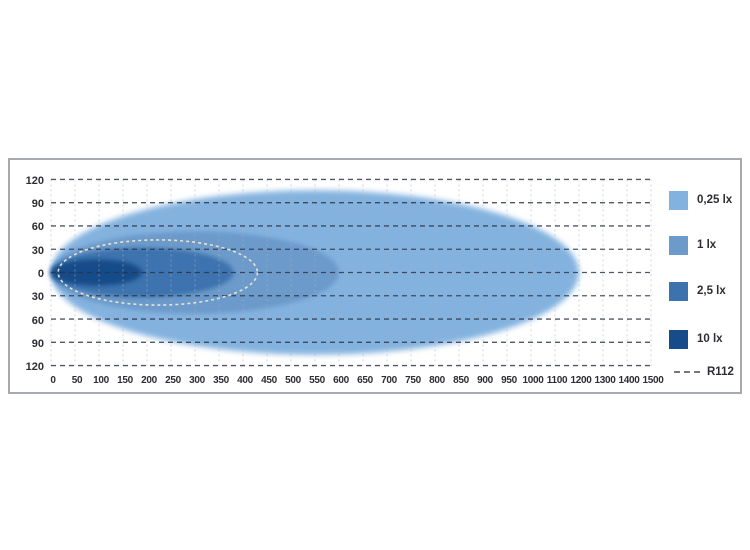 This screenshot has width=750, height=550. I want to click on legend-item-25lx: 2,5 lx, so click(697, 291).